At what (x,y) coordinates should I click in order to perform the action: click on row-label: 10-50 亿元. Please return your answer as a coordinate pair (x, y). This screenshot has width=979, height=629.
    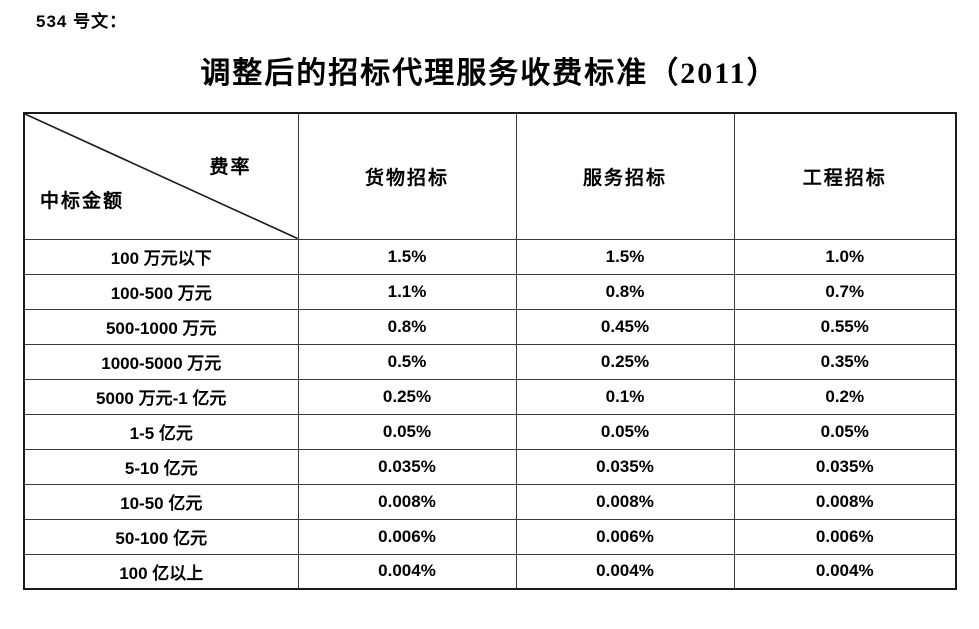
    Looking at the image, I should click on (161, 501).